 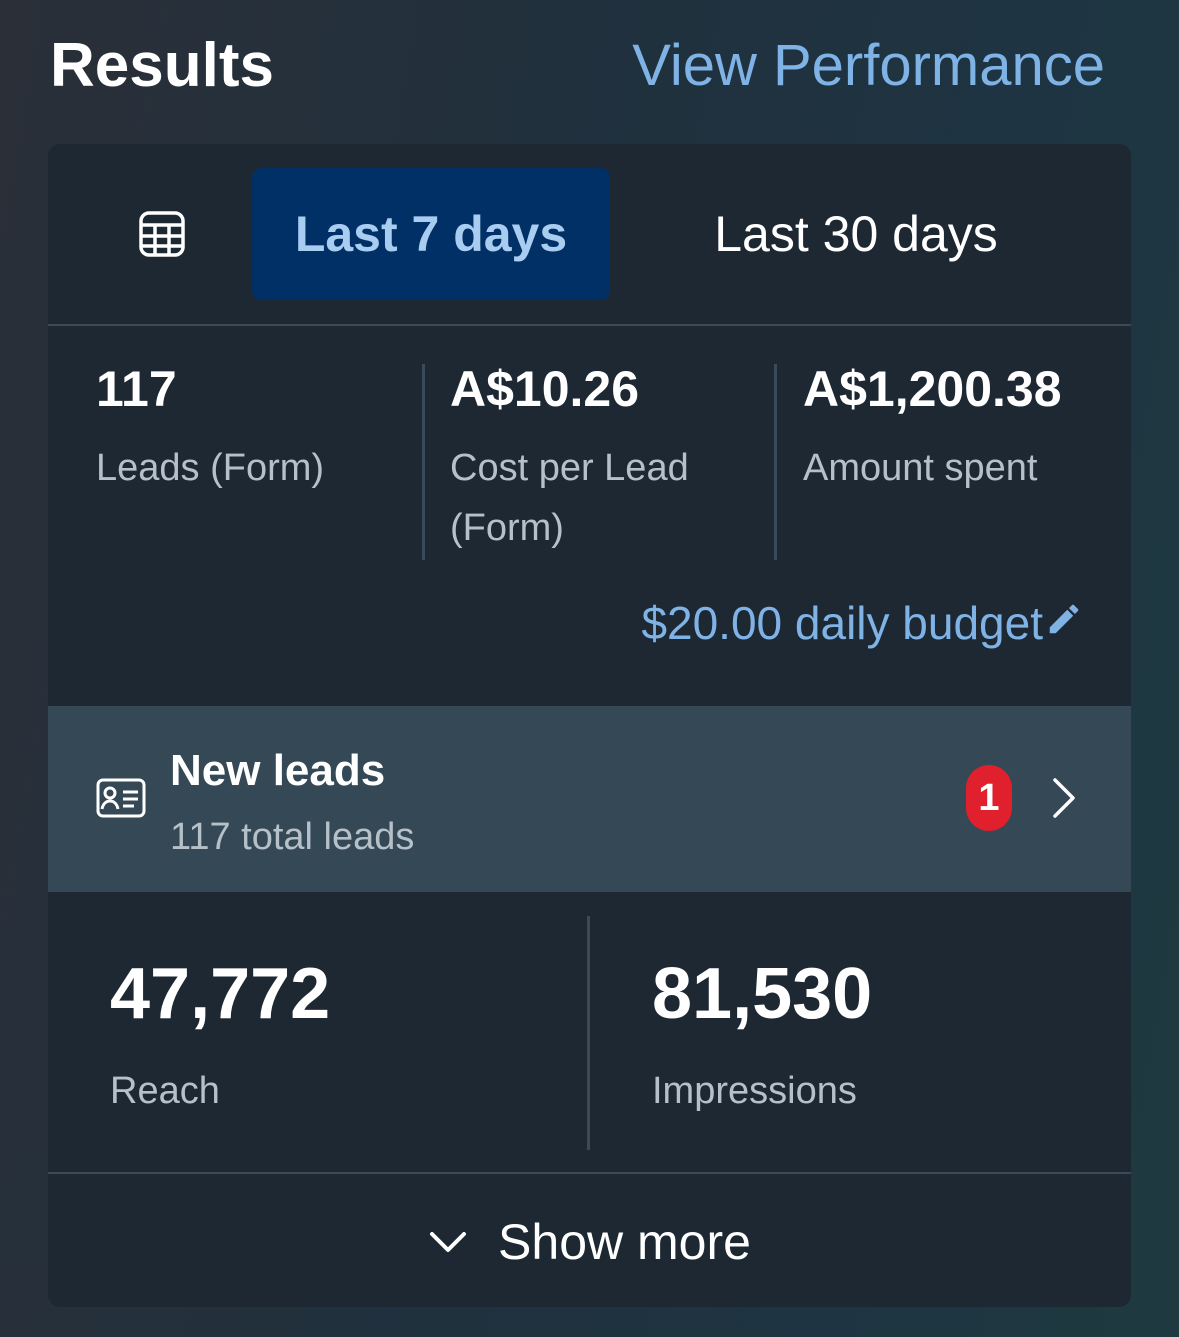 I want to click on new-leads-row: New leads 117 total leads 1, so click(x=589, y=799).